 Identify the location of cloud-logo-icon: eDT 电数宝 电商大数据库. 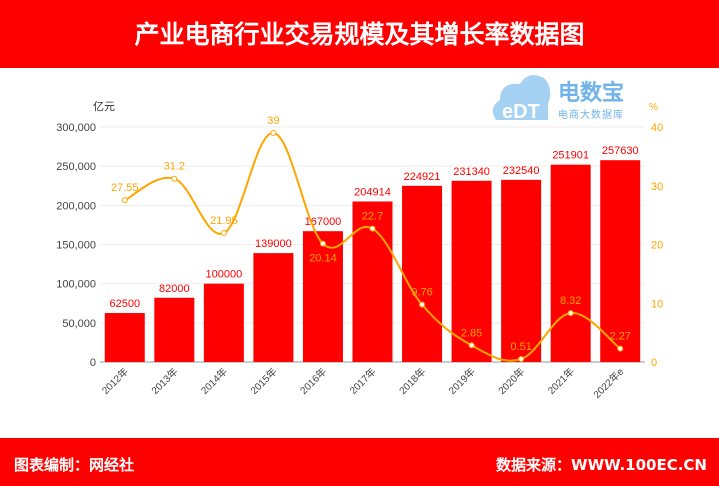
(558, 99).